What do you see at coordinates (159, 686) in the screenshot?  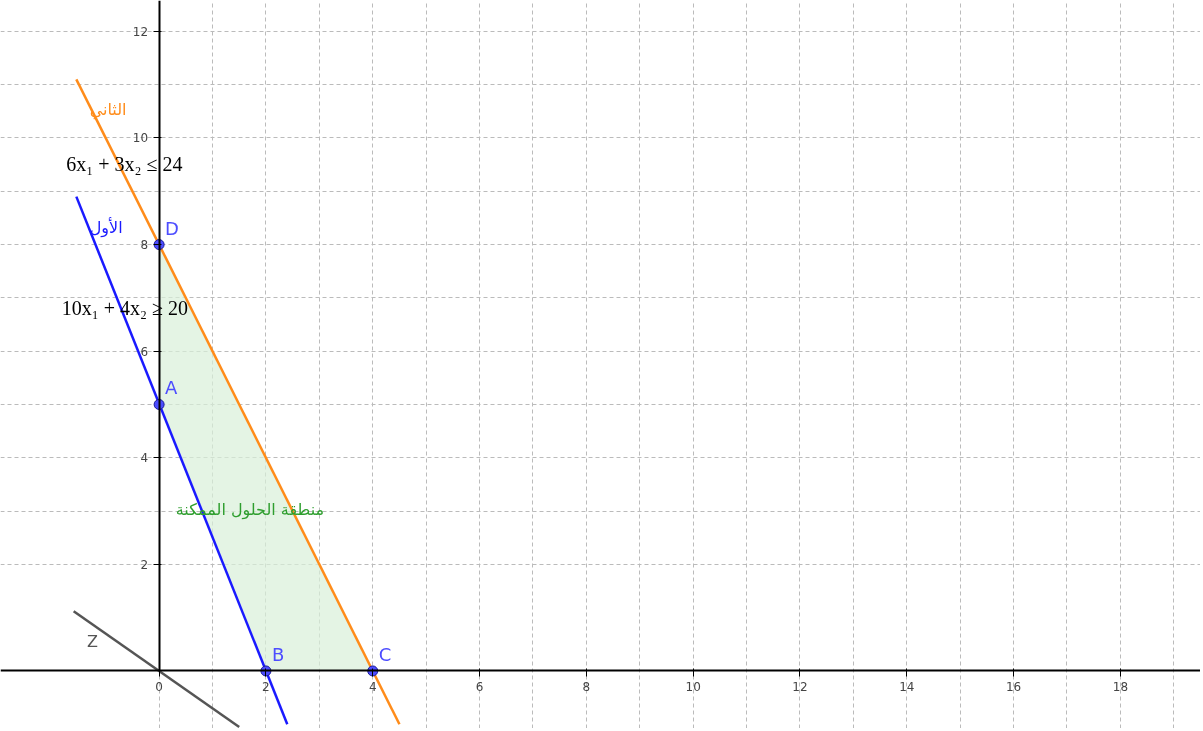 I see `x-tick-label: 0` at bounding box center [159, 686].